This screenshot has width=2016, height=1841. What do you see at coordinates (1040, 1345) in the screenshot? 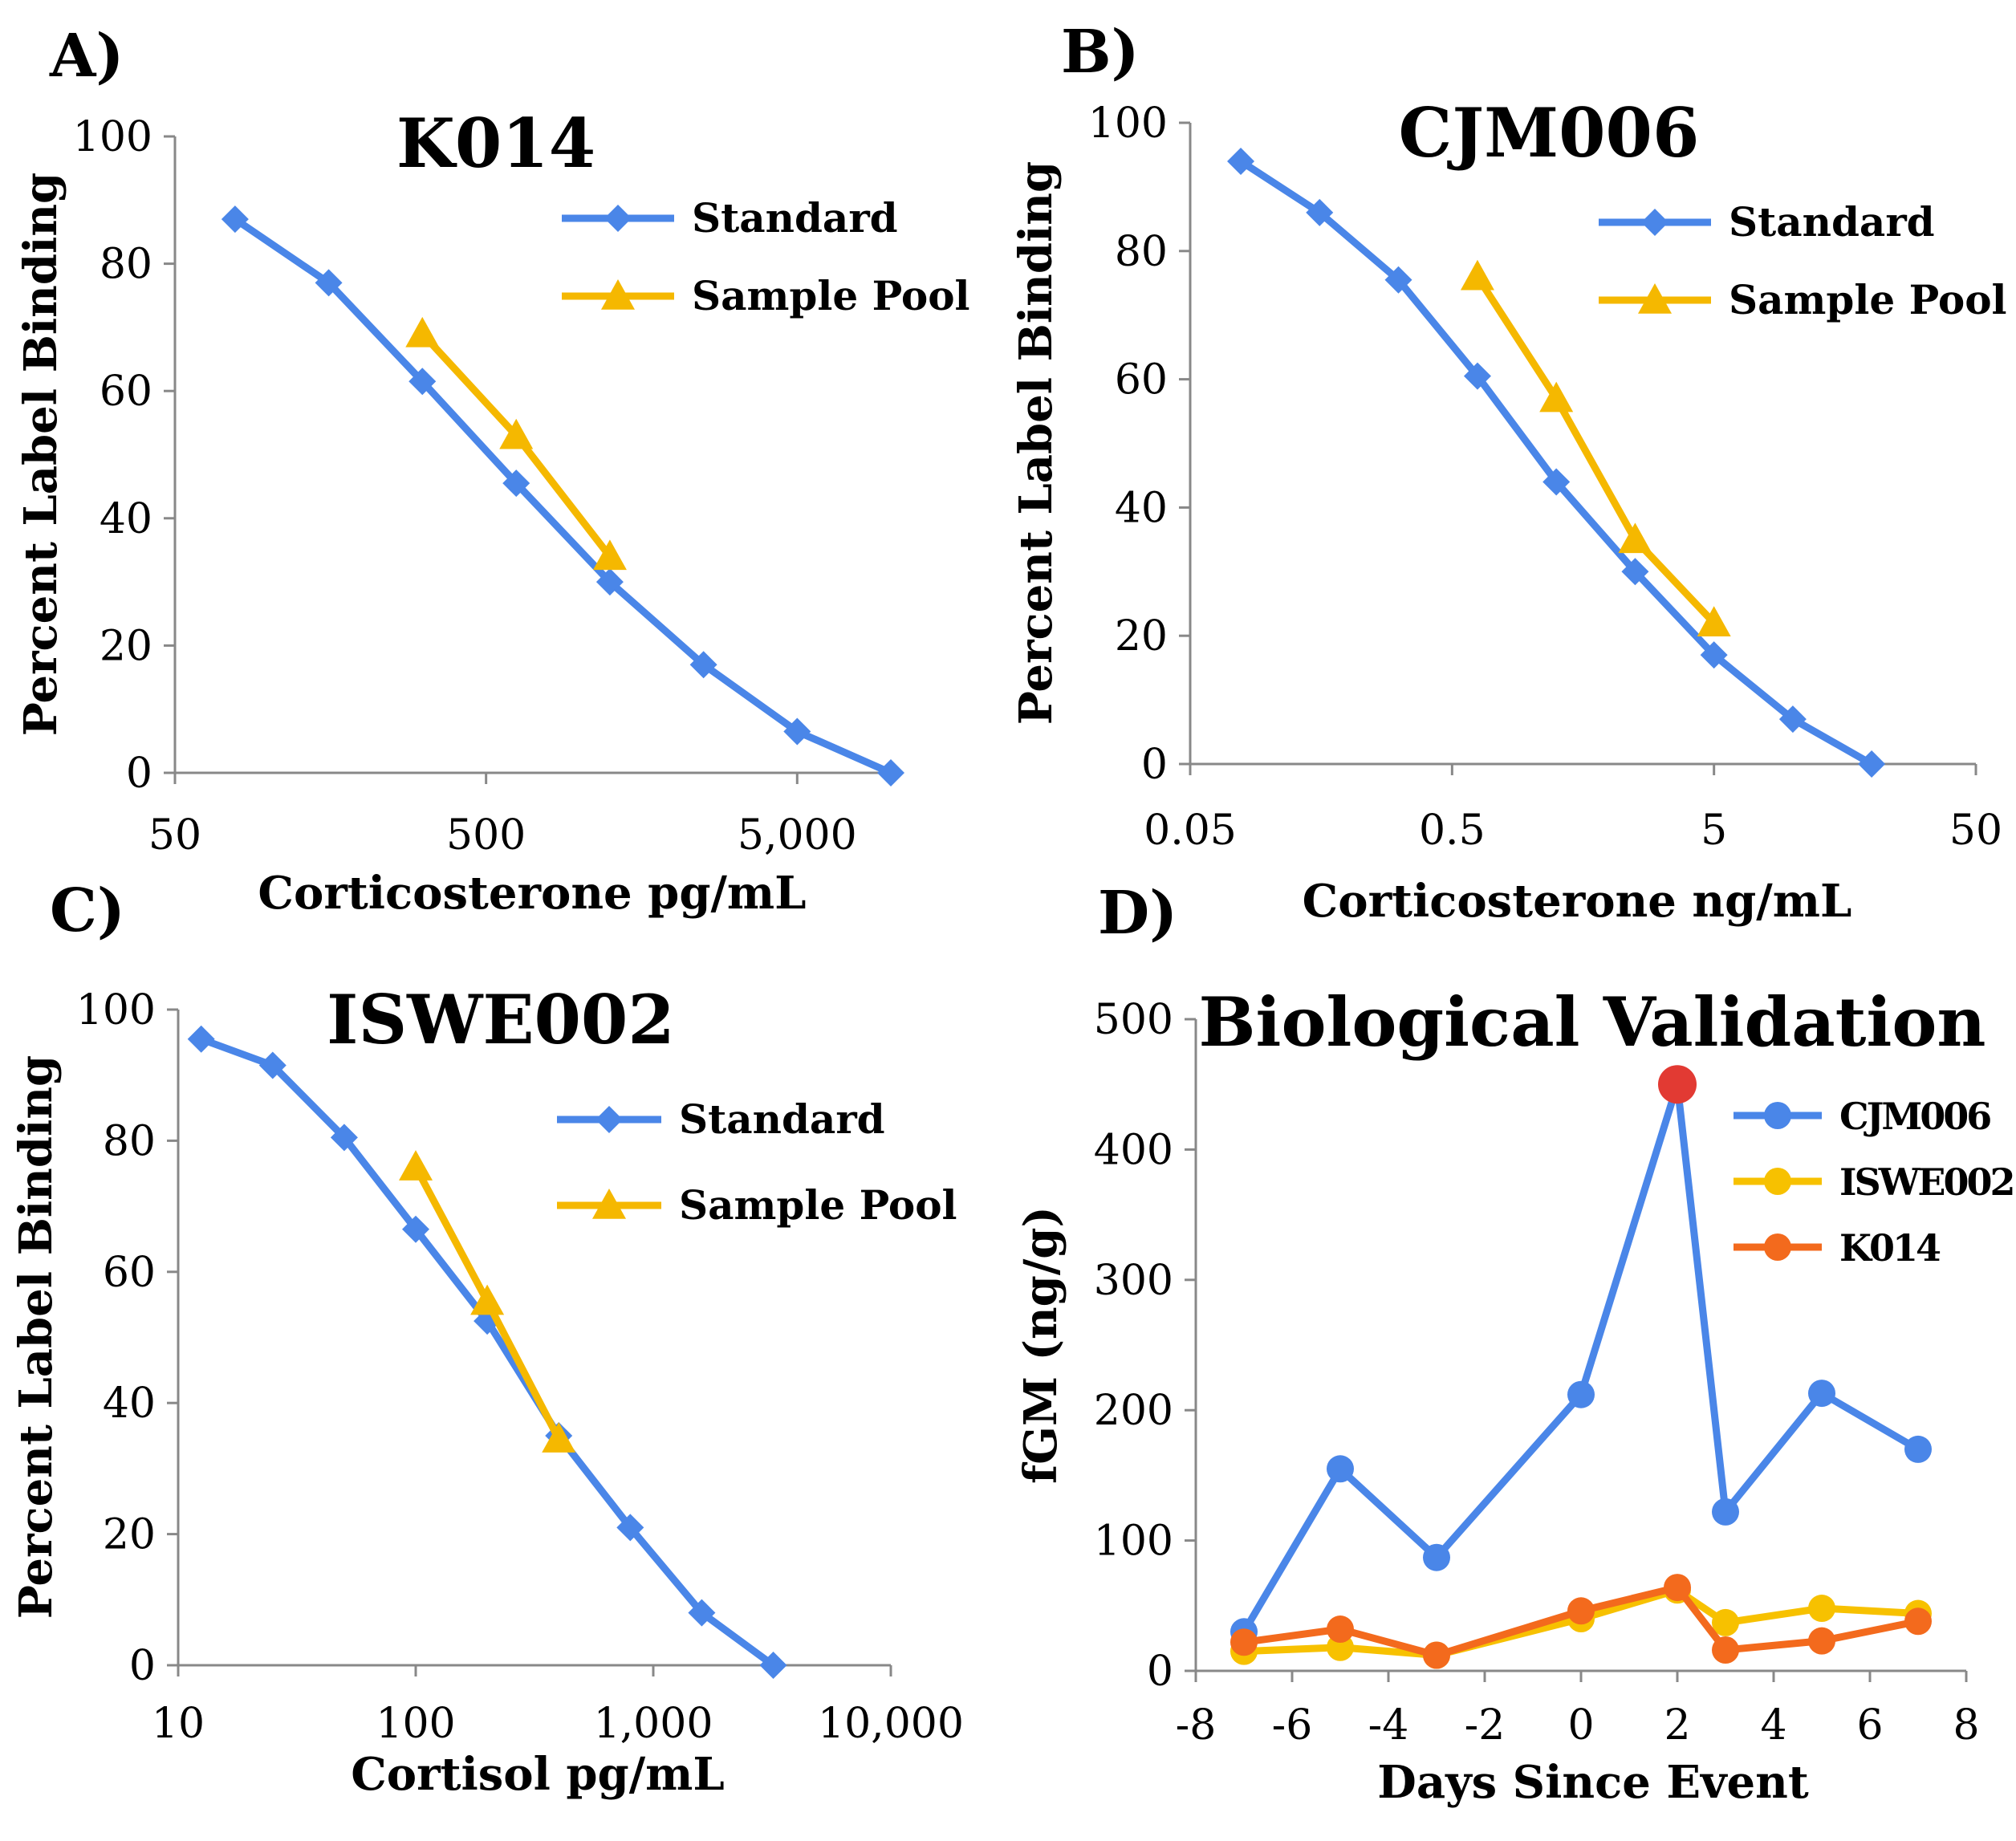
I see `y-axis-title: fGM (ng/g)` at bounding box center [1040, 1345].